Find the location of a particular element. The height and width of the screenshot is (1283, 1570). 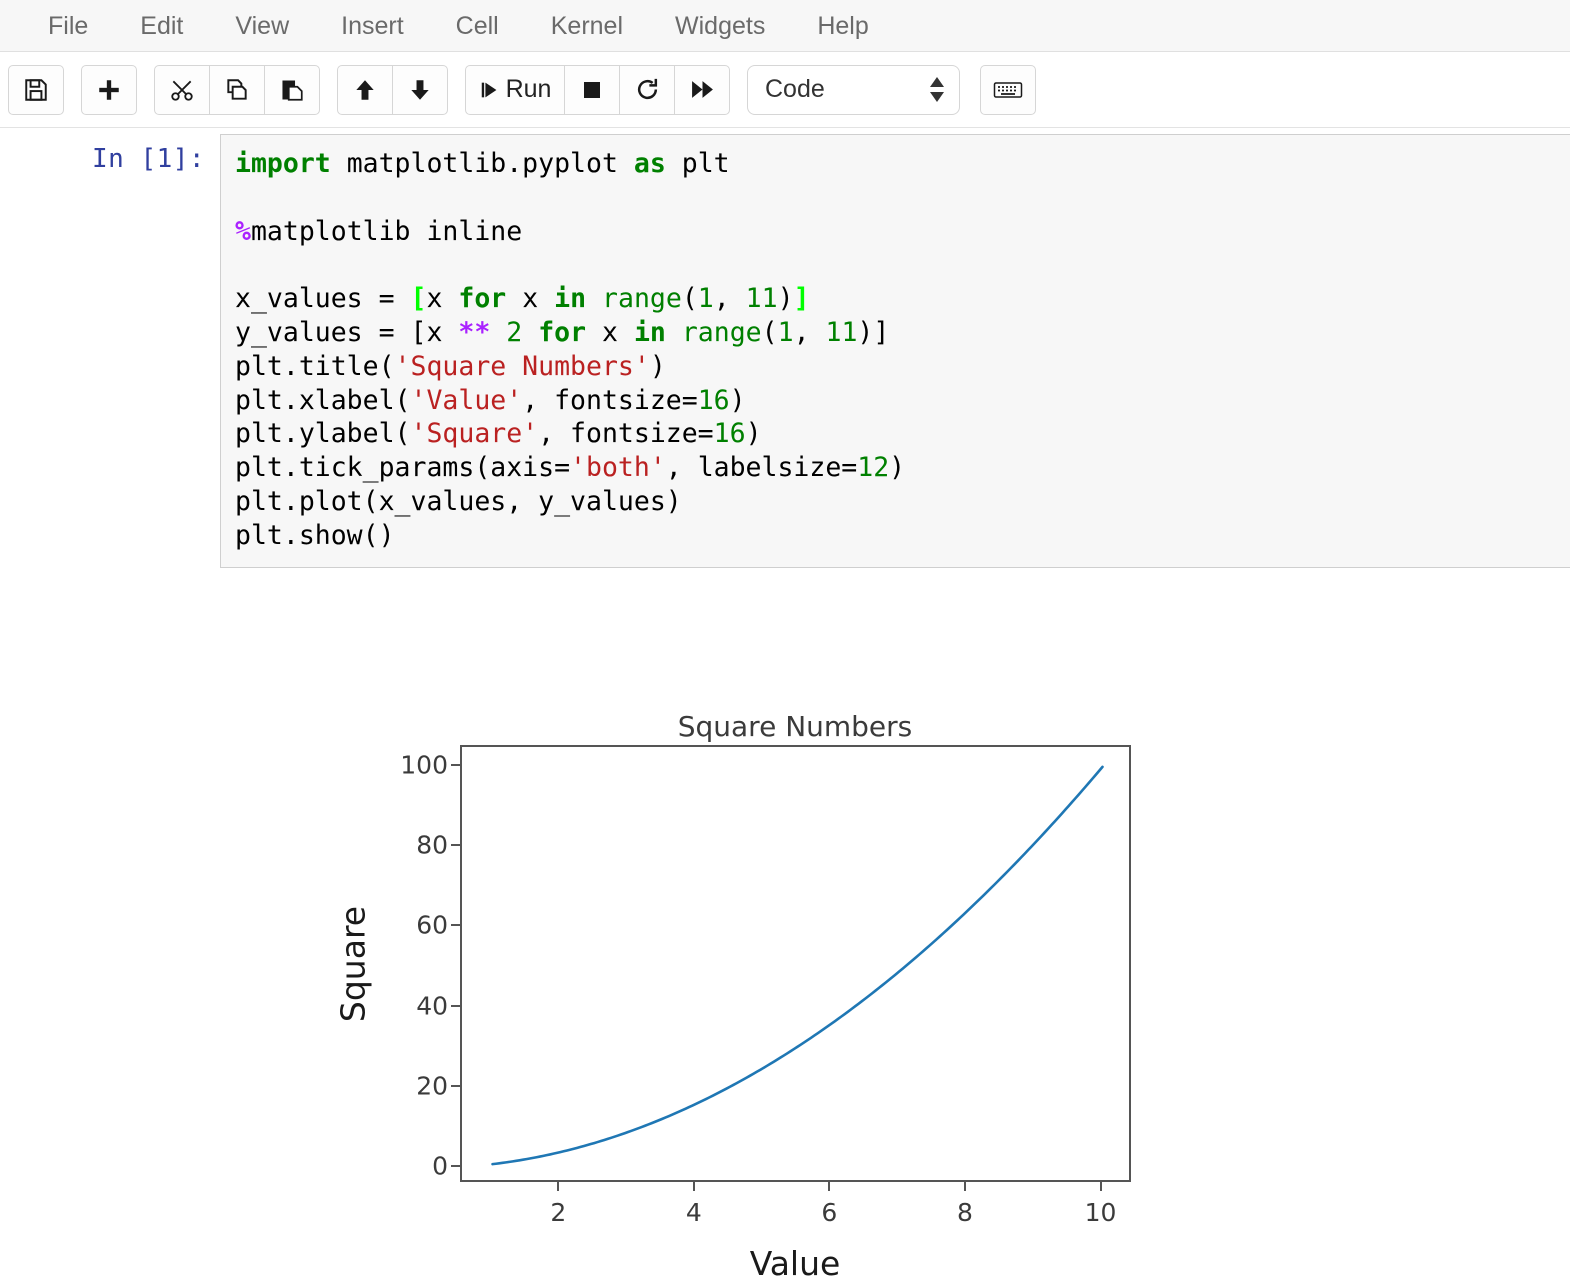

toolbar-group-edit is located at coordinates (237, 89).